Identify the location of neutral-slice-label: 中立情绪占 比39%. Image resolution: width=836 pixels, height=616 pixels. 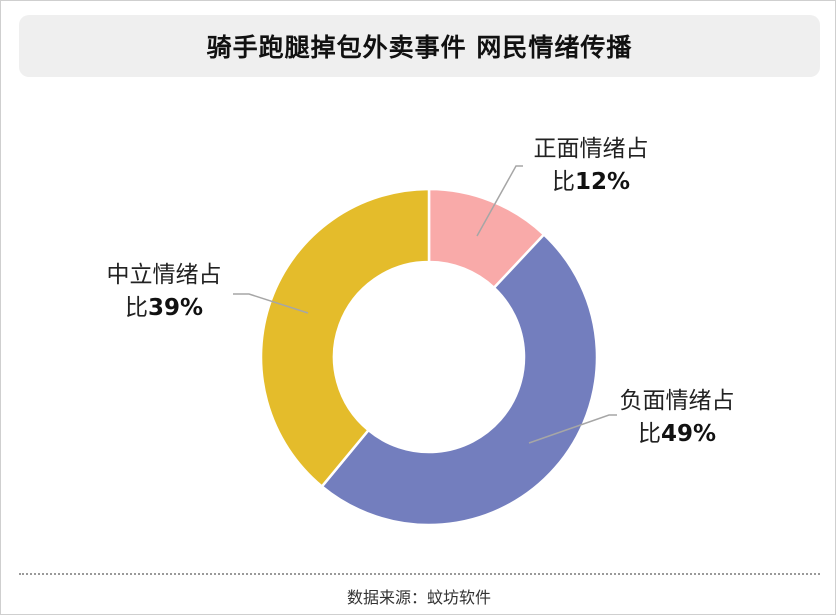
(164, 292).